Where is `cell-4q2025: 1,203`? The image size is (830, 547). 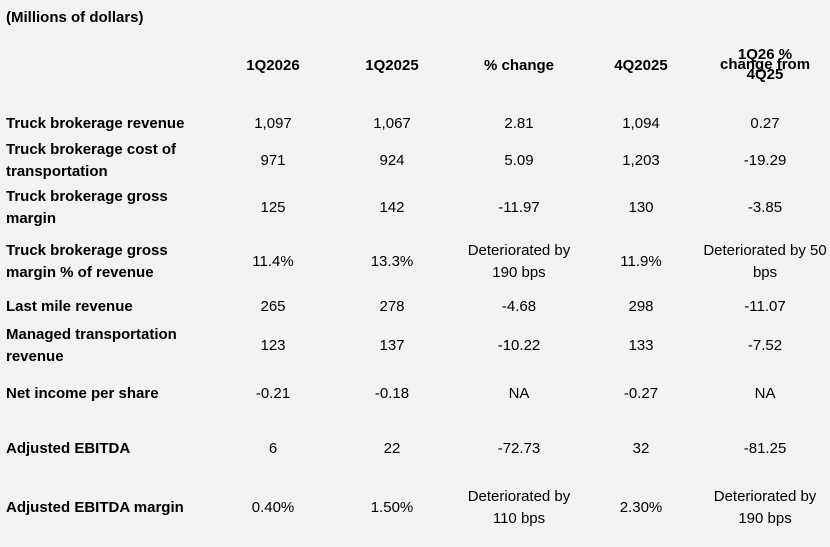 cell-4q2025: 1,203 is located at coordinates (641, 160).